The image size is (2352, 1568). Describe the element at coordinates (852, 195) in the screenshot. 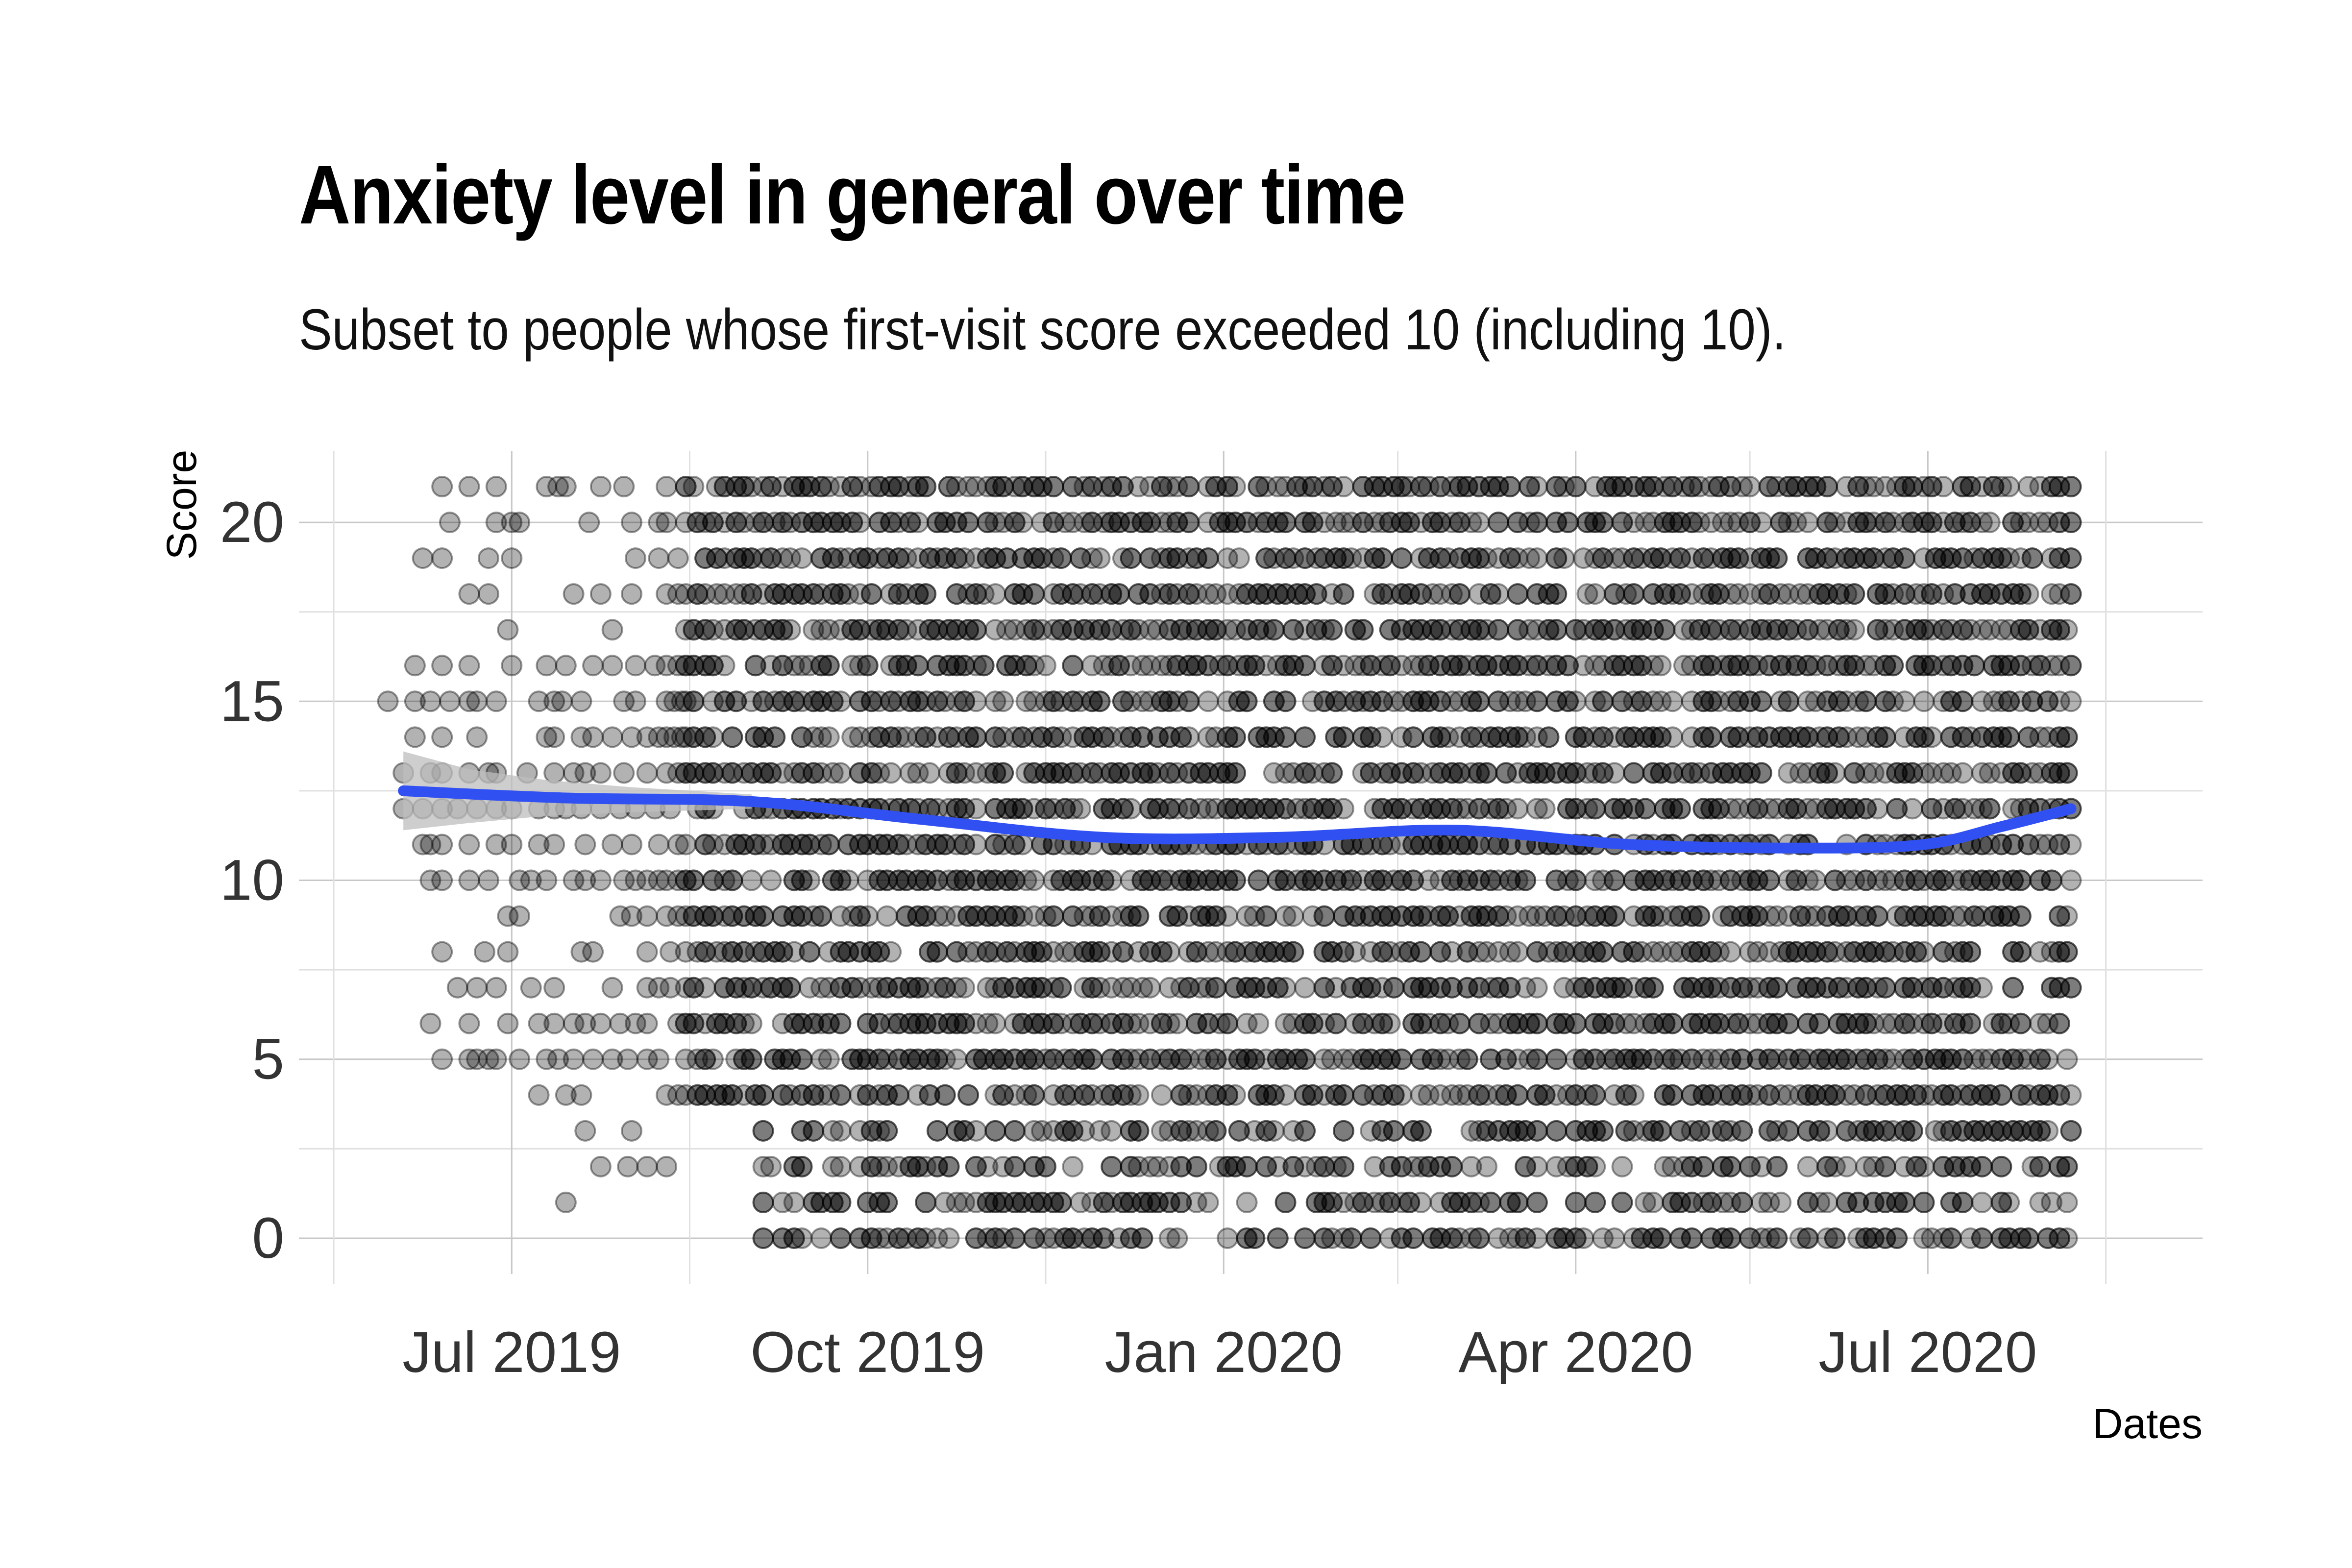

I see `chart-title: Anxiety level in general over time` at that location.